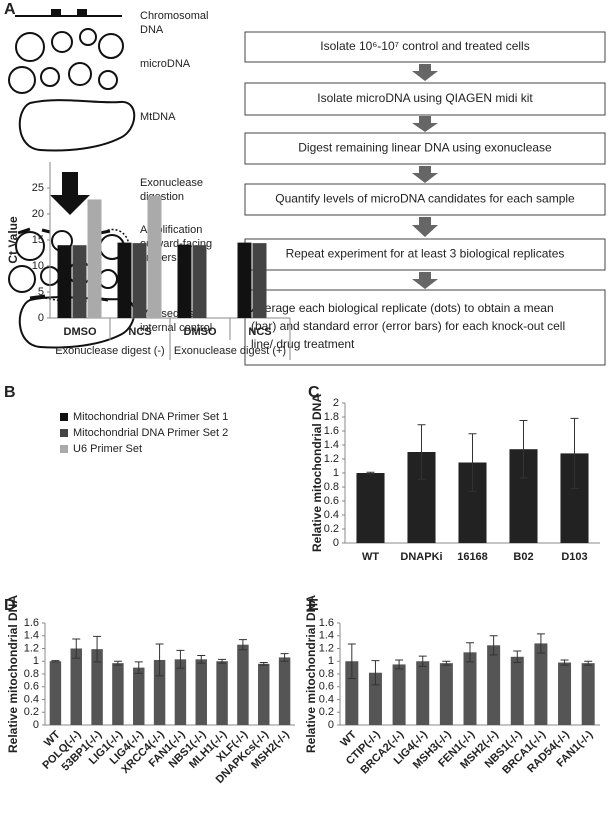 The width and height of the screenshot is (616, 813). I want to click on y-tick-label: 15, so click(38, 240).